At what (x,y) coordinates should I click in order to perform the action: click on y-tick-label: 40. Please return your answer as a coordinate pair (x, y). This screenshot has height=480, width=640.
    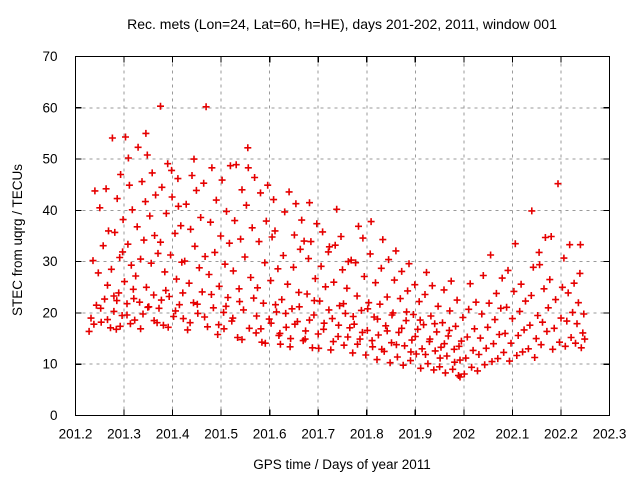
    Looking at the image, I should click on (49, 210).